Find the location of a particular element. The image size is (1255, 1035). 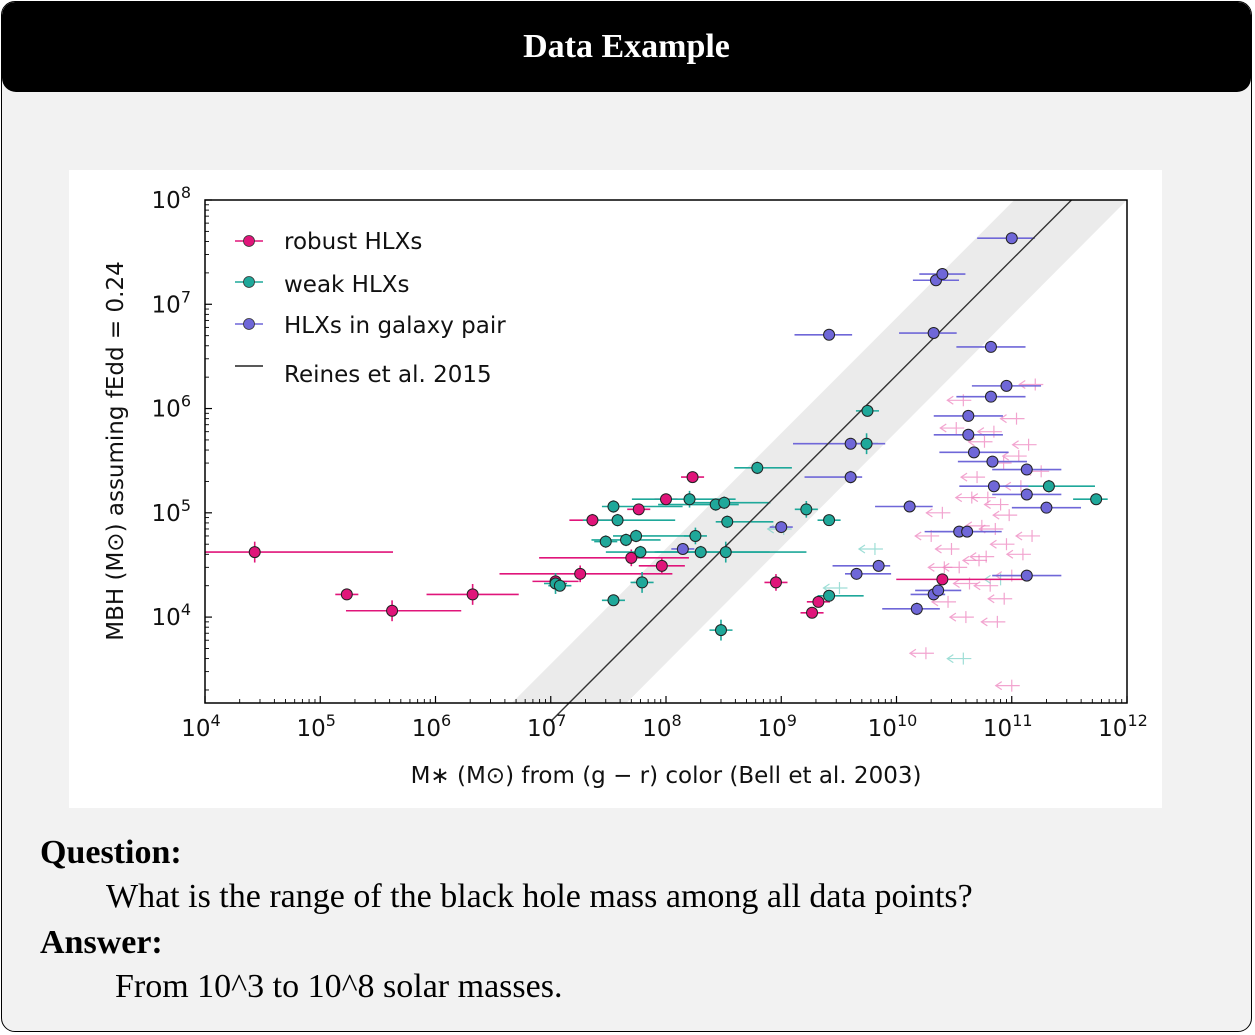

weak-upper-limit-marker is located at coordinates (959, 658).